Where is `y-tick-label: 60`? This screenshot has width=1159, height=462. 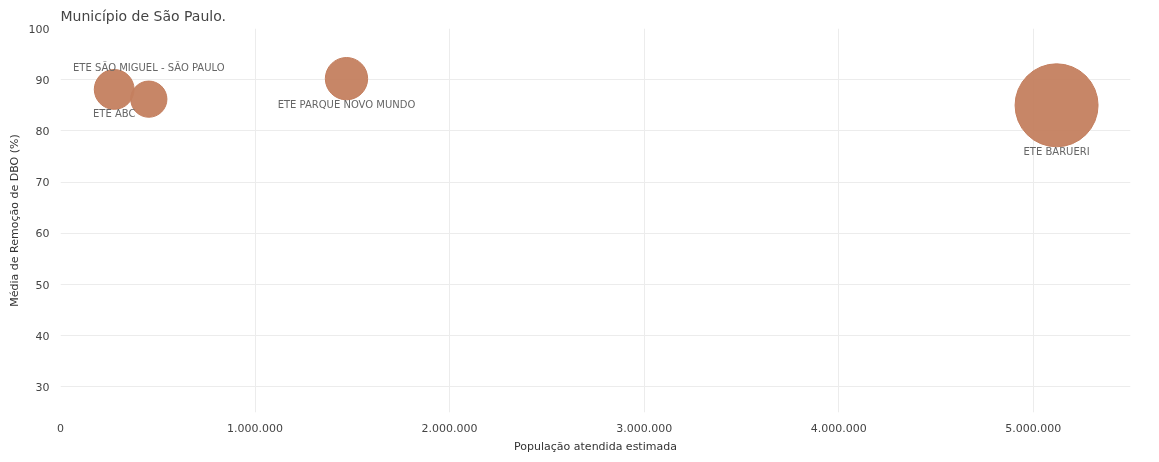
y-tick-label: 60 is located at coordinates (42, 234).